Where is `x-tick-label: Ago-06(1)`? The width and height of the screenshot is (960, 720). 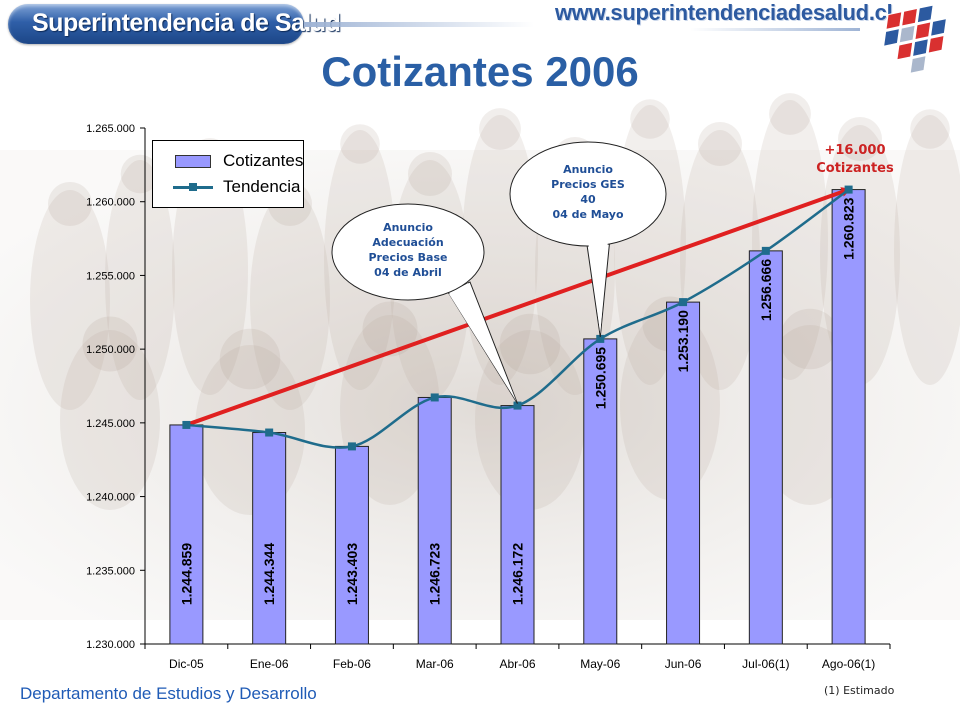
x-tick-label: Ago-06(1) is located at coordinates (848, 664).